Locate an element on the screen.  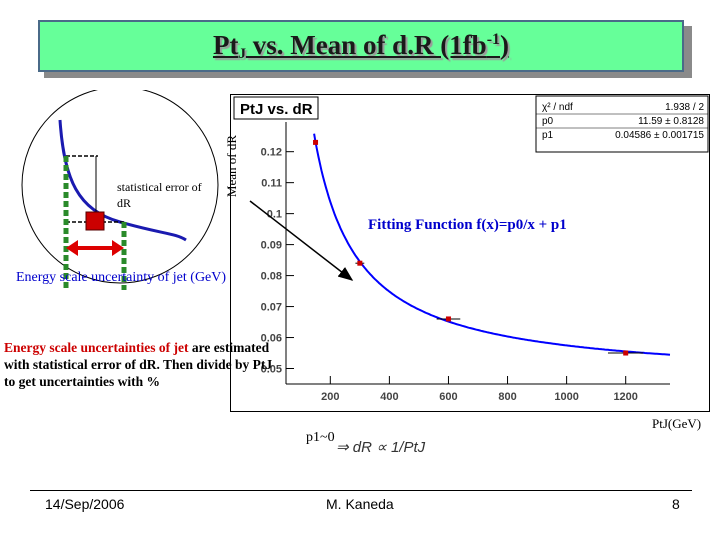
stats-value: 0.04586 ± 0.001715 is located at coordinates (659, 135).